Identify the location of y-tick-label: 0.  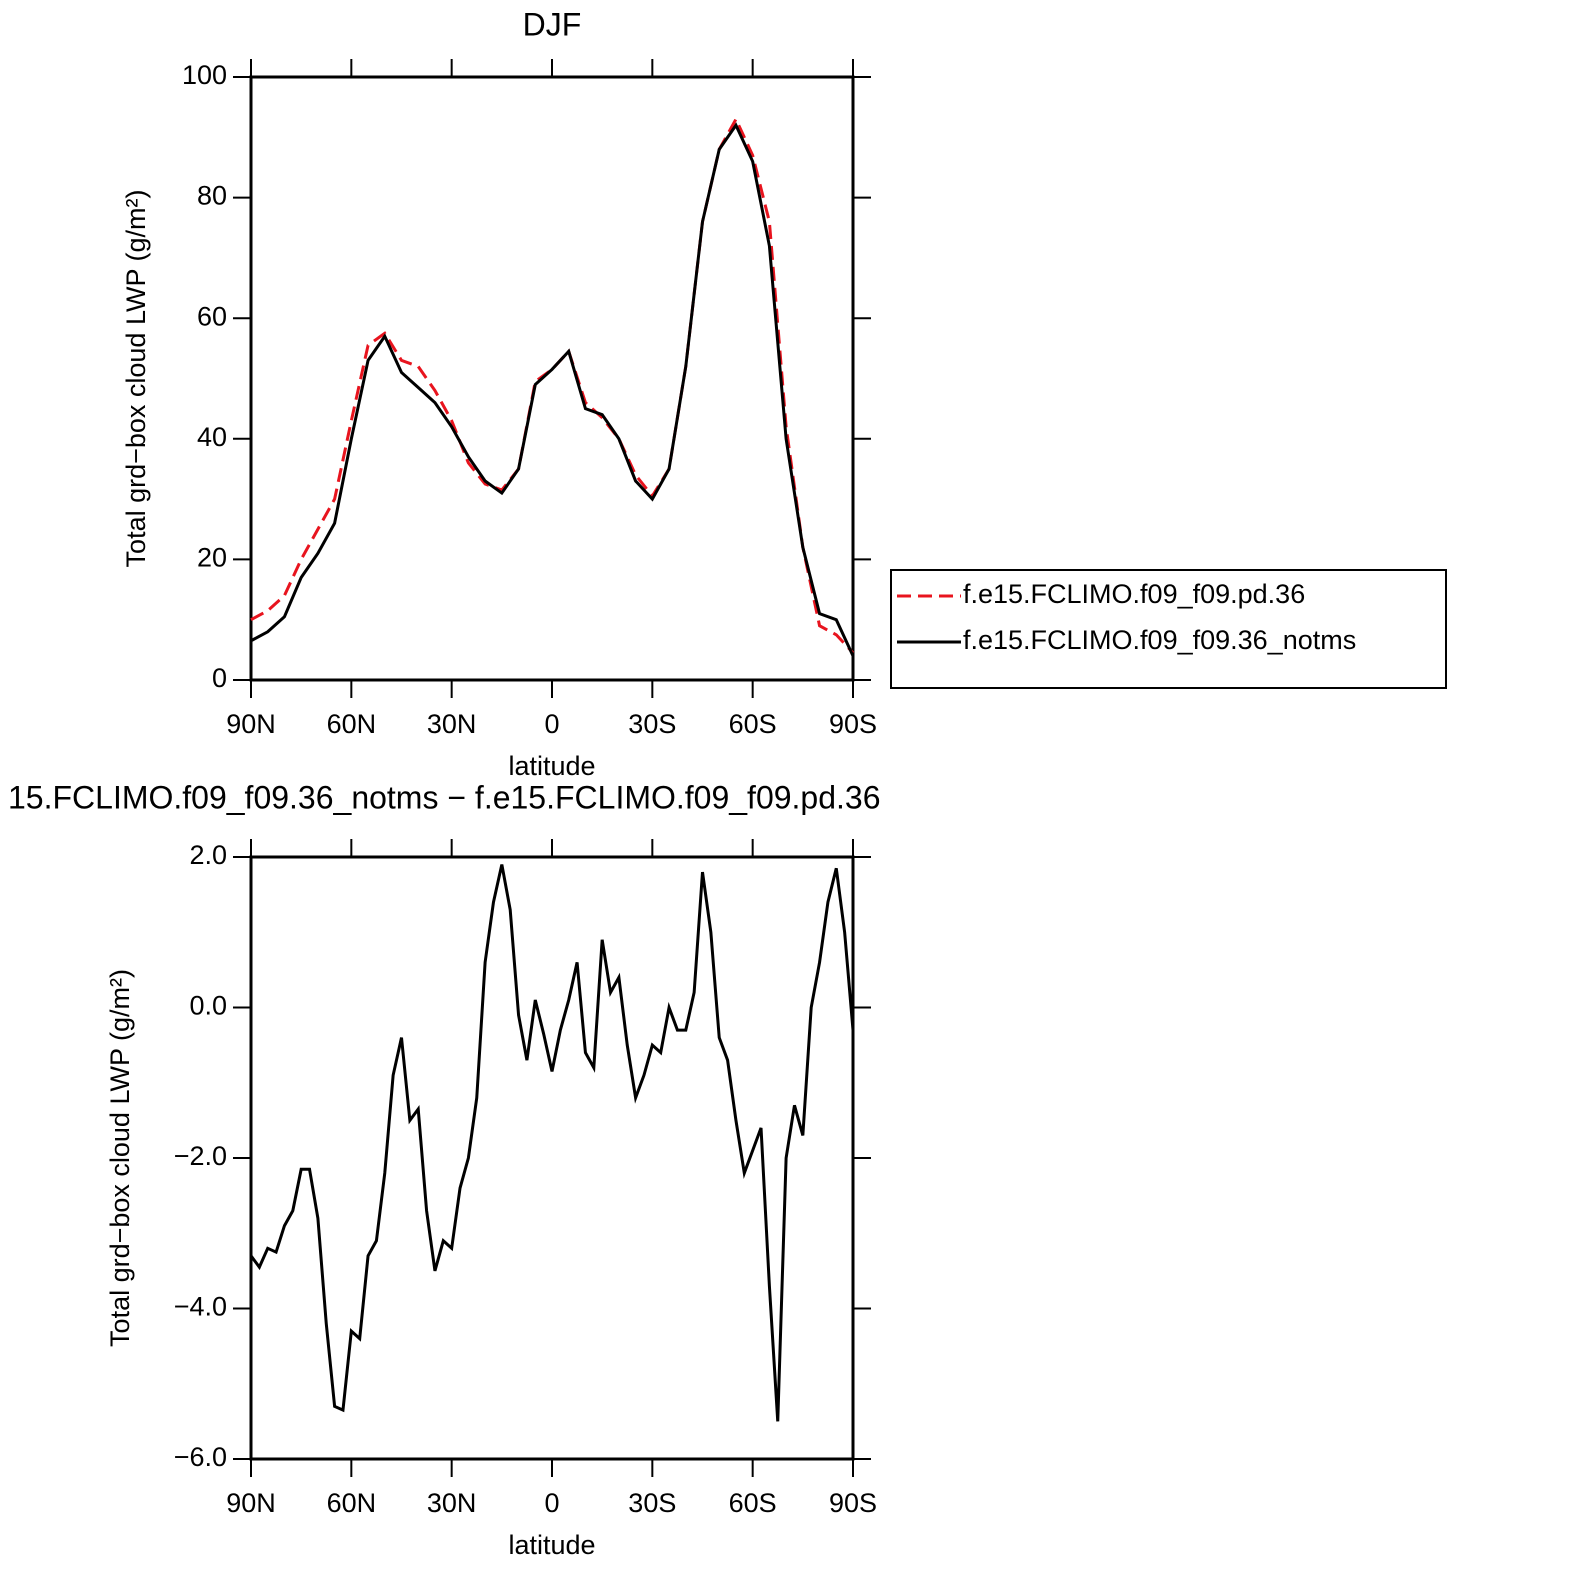
(219, 678).